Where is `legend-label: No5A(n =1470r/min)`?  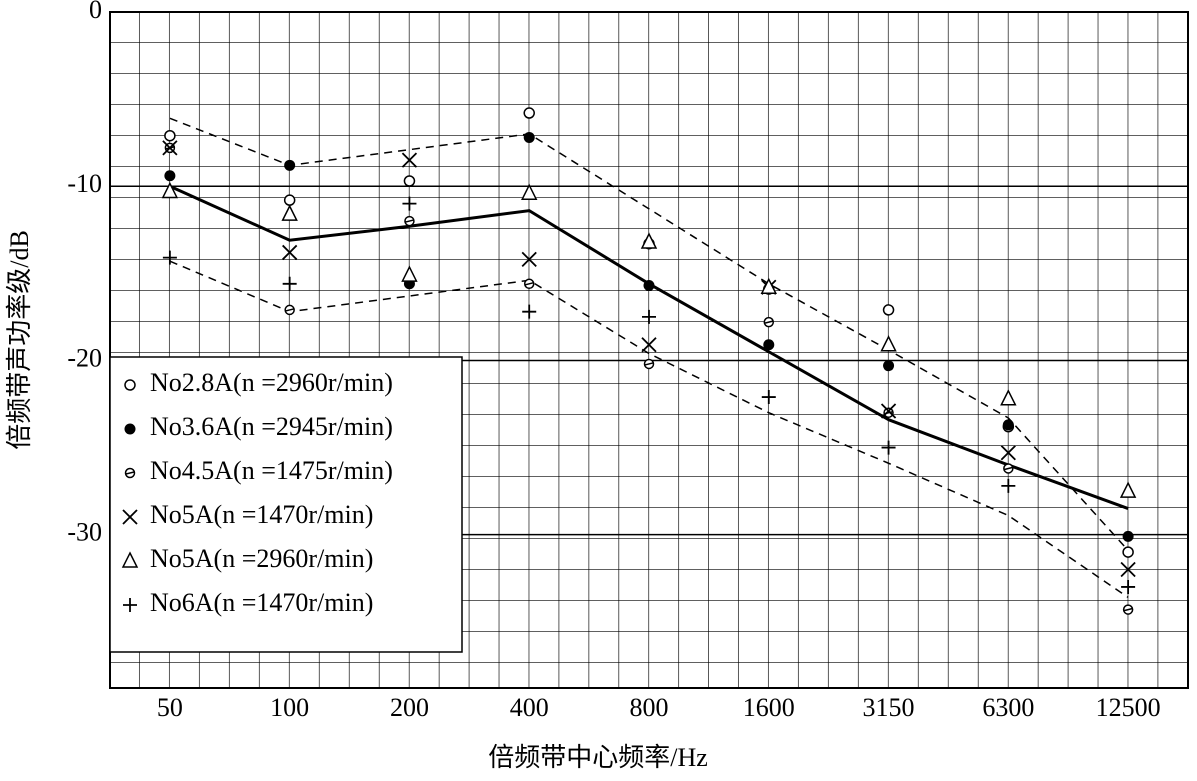
legend-label: No5A(n =1470r/min) is located at coordinates (261, 514).